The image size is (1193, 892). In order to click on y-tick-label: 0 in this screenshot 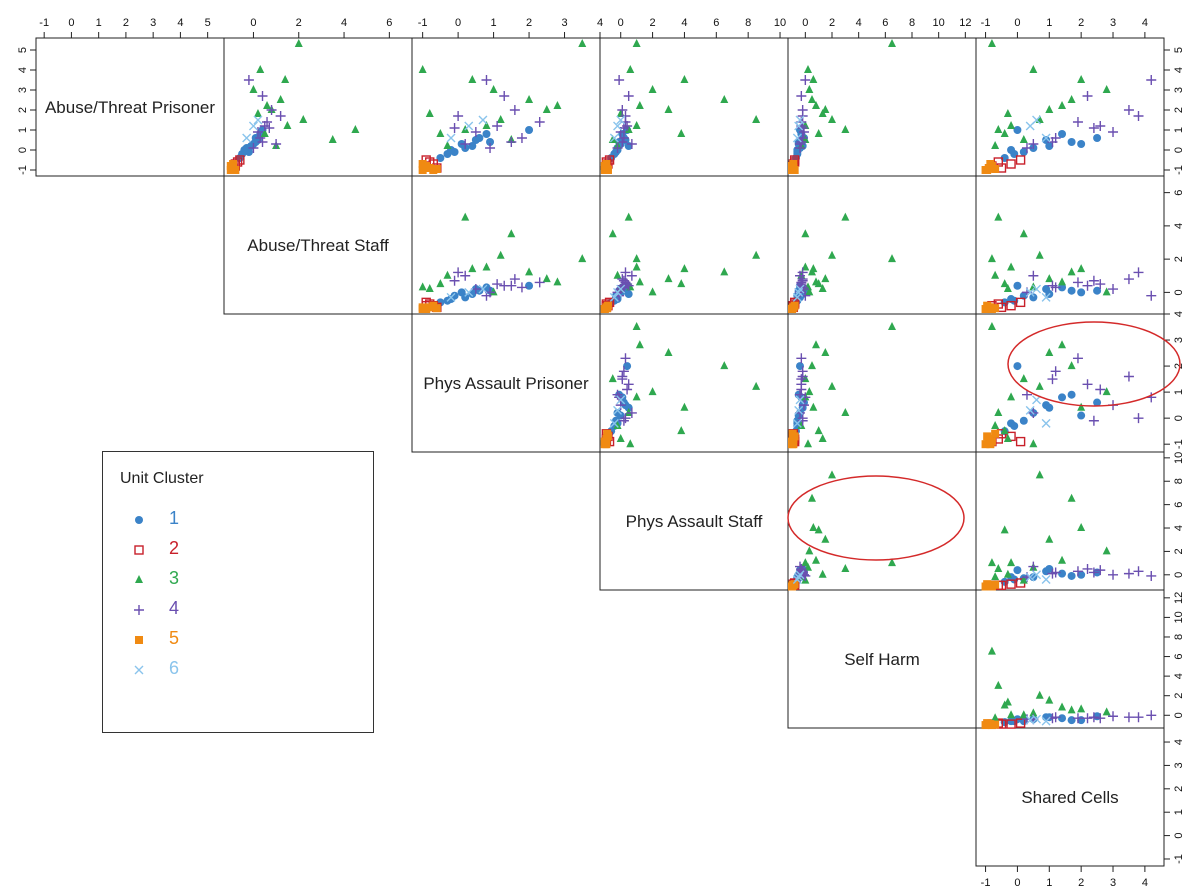, I will do `click(23, 150)`.